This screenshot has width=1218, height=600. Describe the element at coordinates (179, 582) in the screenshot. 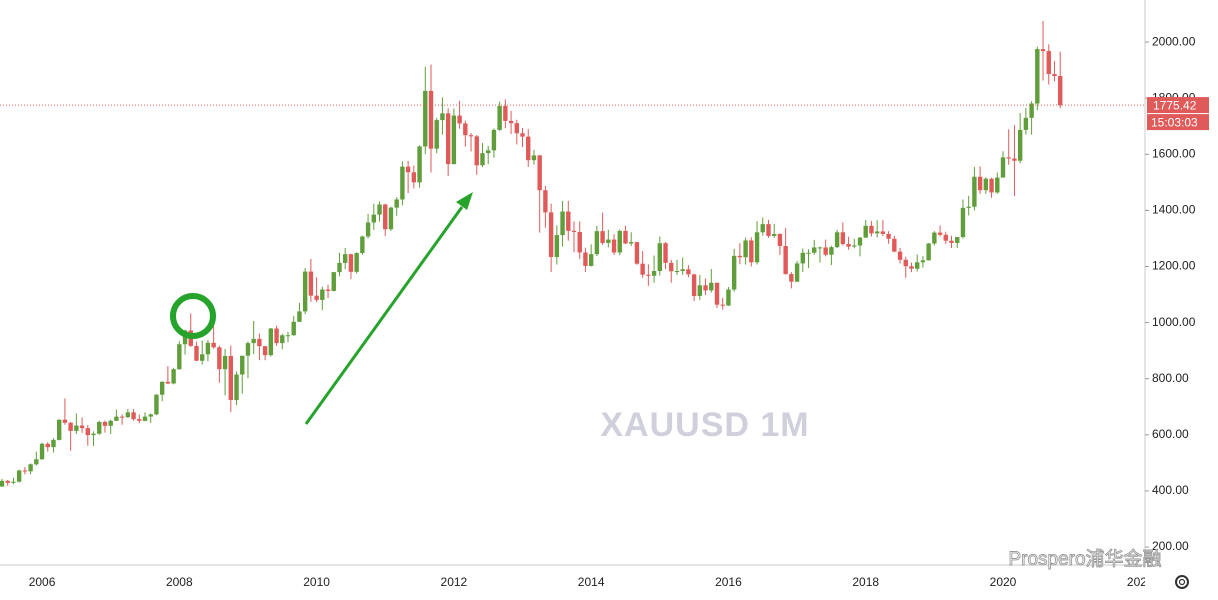

I see `x-tick-label: 2008` at that location.